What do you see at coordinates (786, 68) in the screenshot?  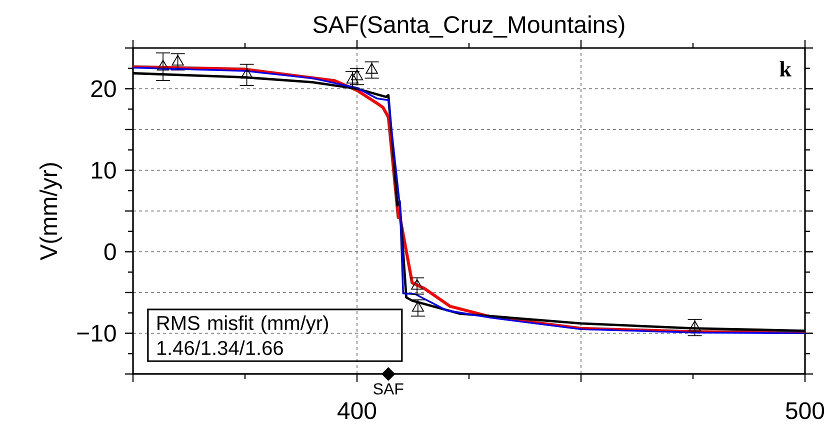 I see `annotation: k` at bounding box center [786, 68].